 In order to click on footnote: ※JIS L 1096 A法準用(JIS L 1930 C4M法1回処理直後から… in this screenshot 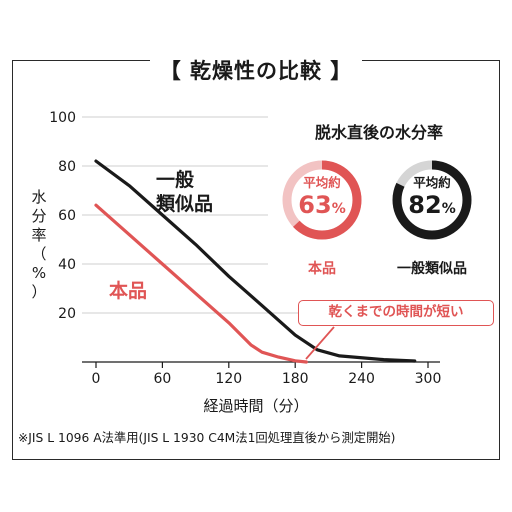, I will do `click(207, 438)`.